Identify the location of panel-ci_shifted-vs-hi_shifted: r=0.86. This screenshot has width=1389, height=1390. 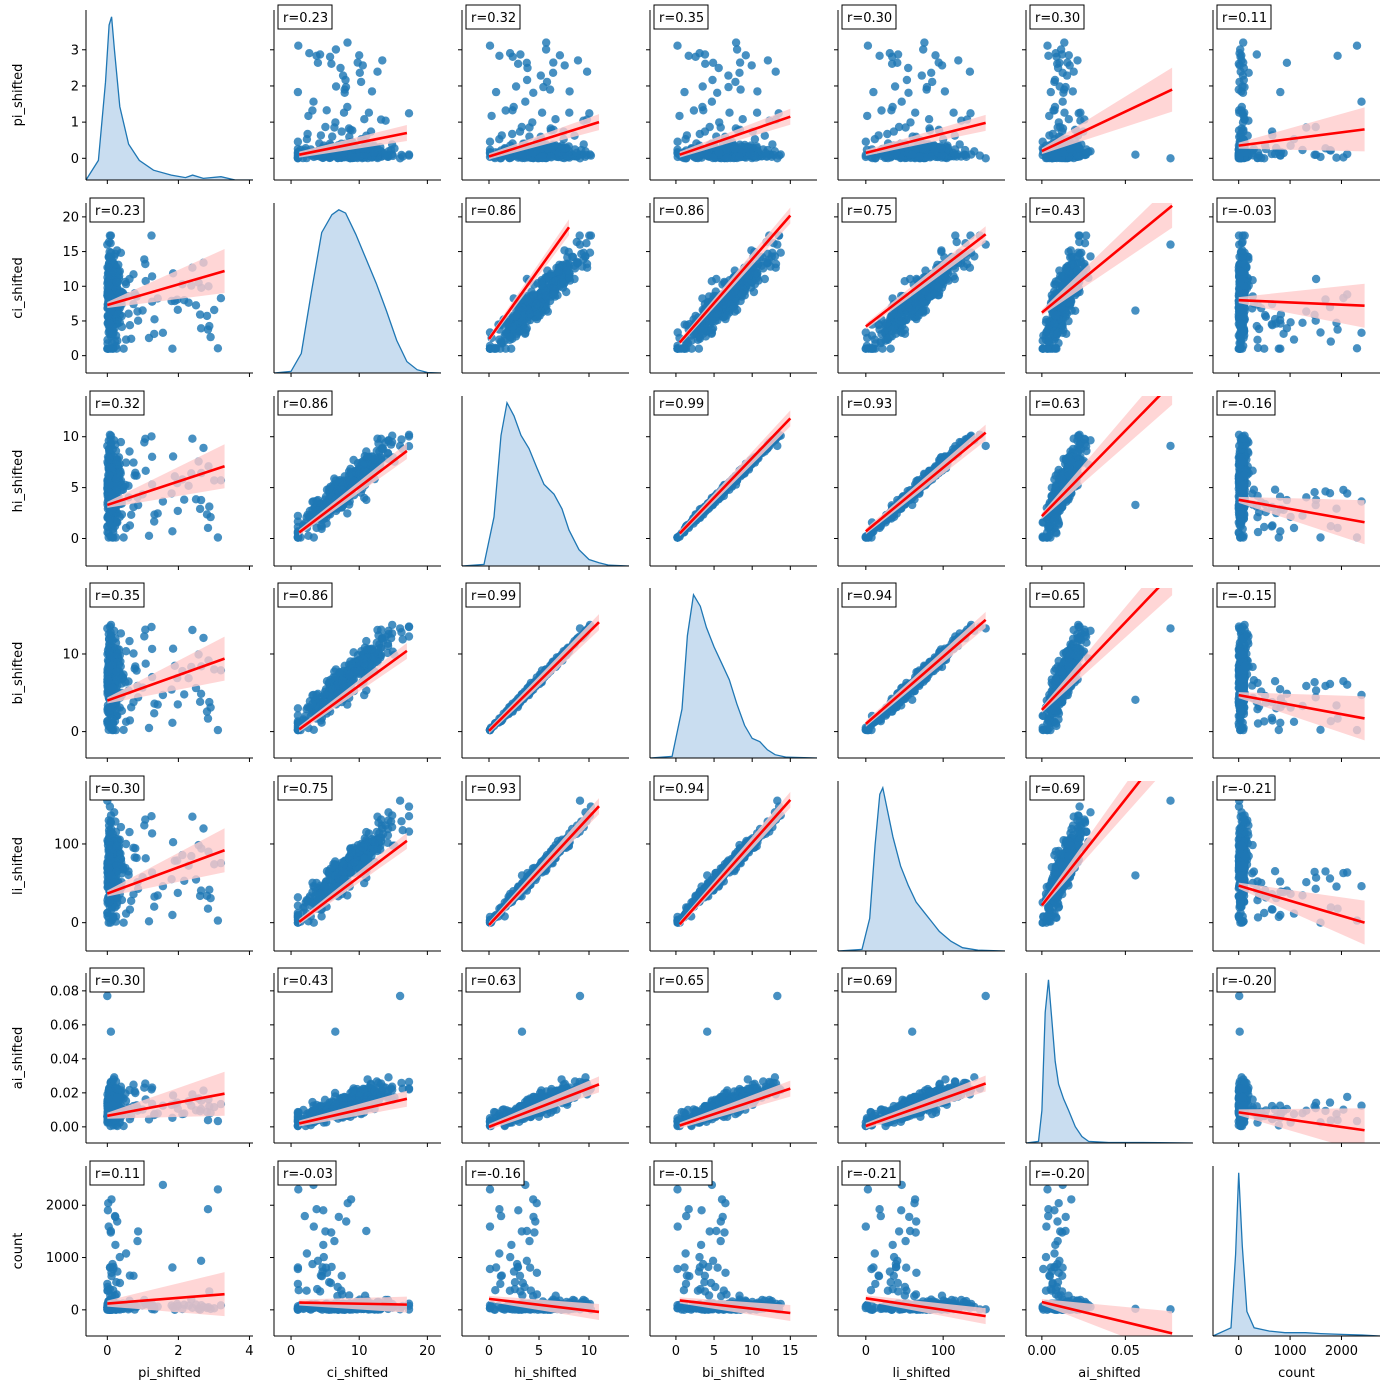
(543, 287).